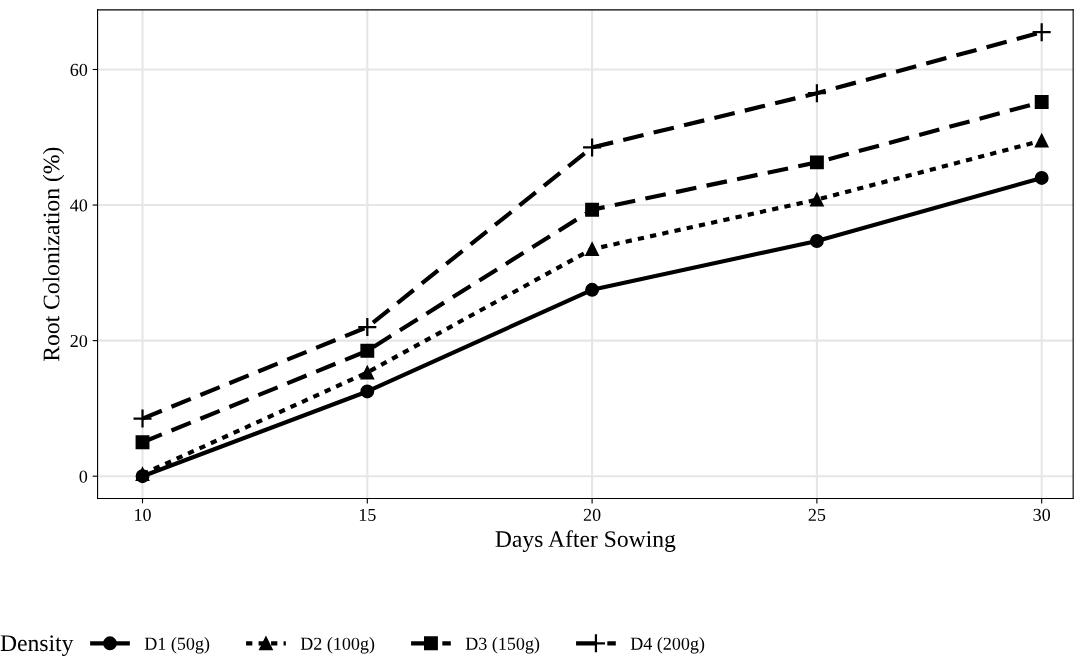 The width and height of the screenshot is (1084, 656). I want to click on legend-label: D3 (150g), so click(502, 645).